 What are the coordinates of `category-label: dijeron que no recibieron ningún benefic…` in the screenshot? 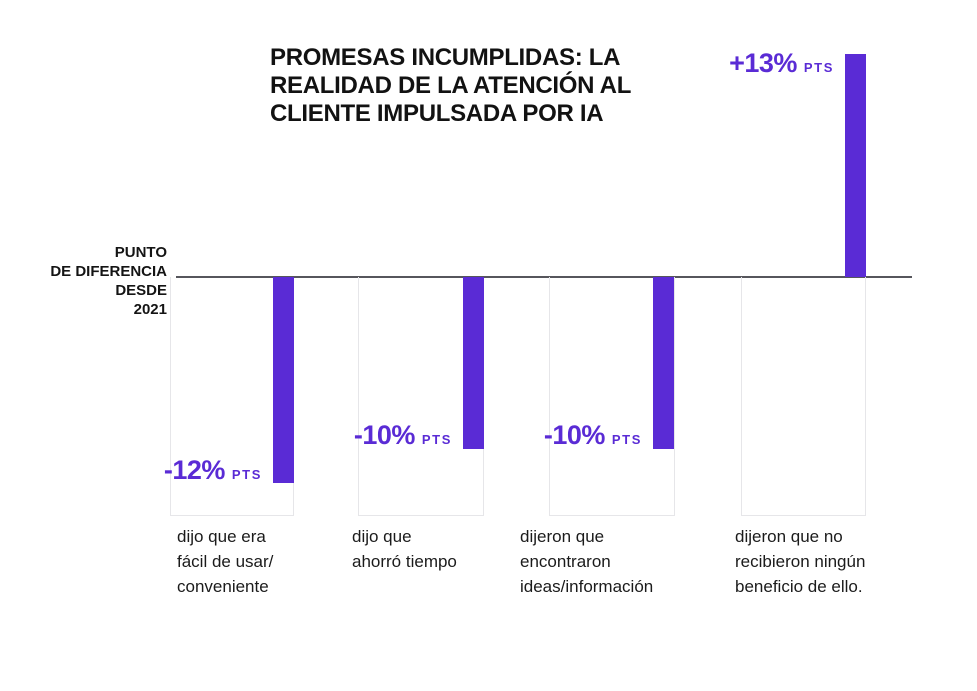 It's located at (800, 561).